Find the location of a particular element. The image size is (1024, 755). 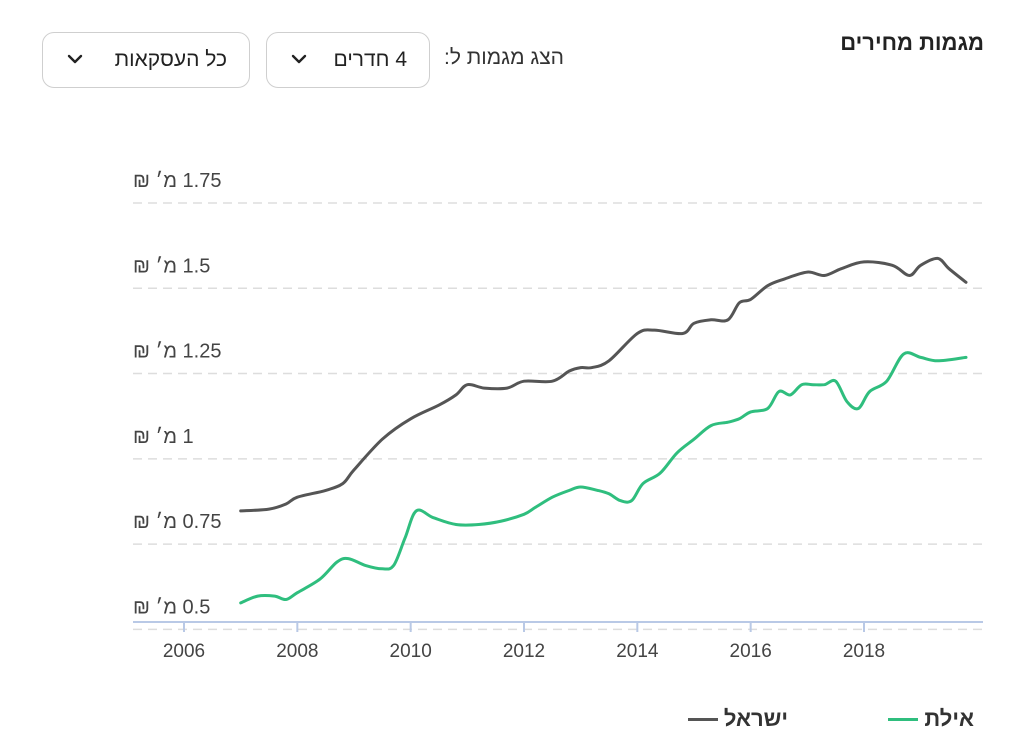

x-tick-label: 2008 is located at coordinates (297, 651).